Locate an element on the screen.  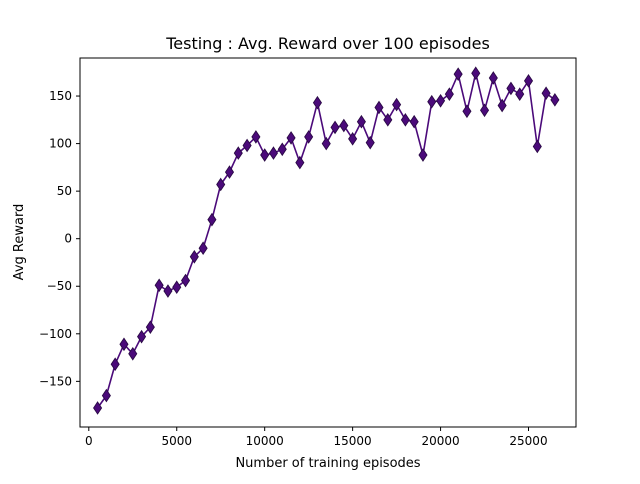
y-axis-ticks: −150 −100 −50 0 50 100 150 is located at coordinates (59, 238).